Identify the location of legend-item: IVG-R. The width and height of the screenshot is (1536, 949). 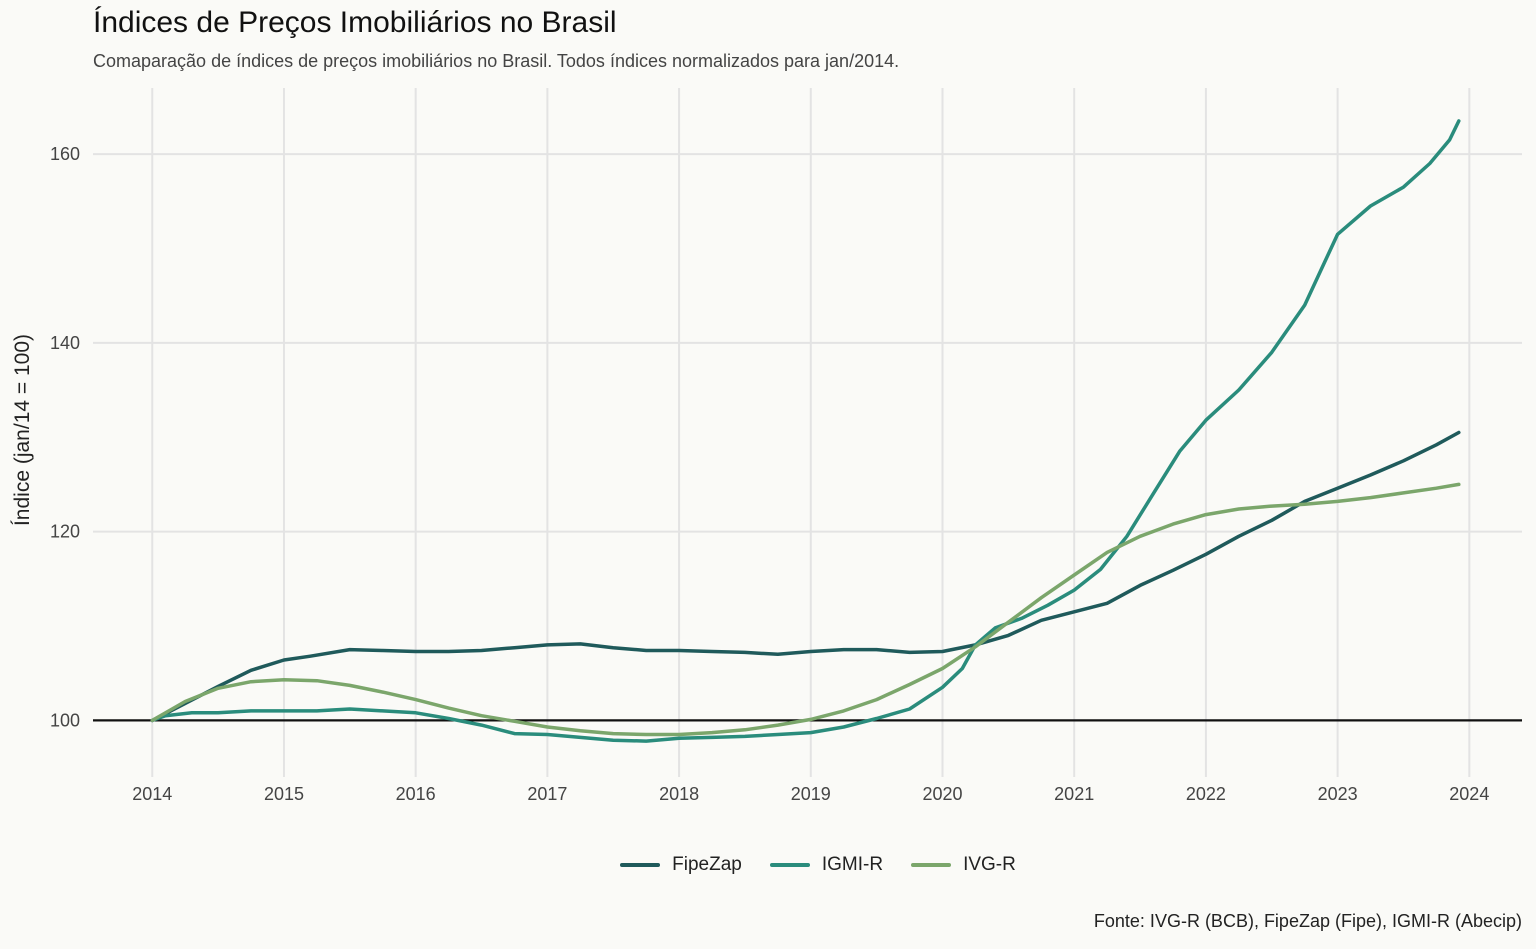
(963, 865).